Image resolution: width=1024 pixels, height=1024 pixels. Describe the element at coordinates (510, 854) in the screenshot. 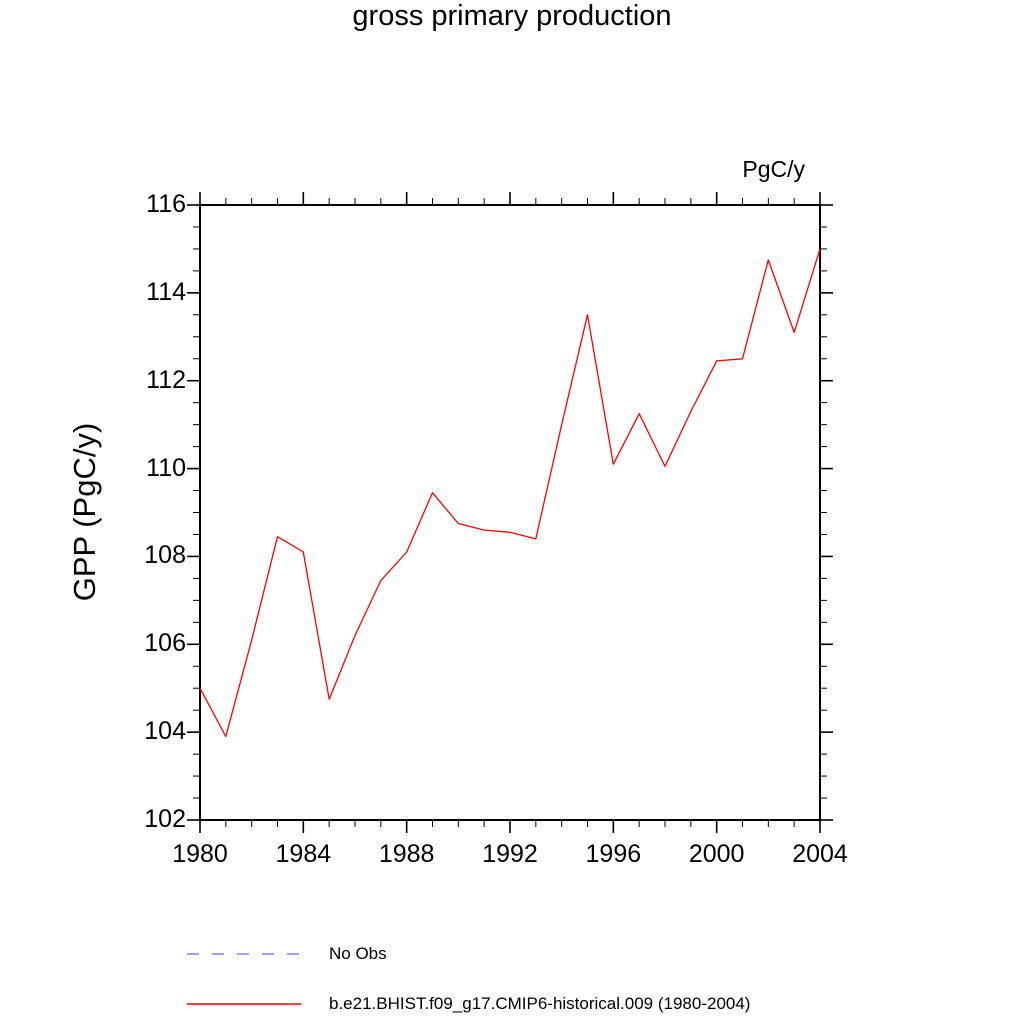

I see `x-tick-label: 1992` at that location.